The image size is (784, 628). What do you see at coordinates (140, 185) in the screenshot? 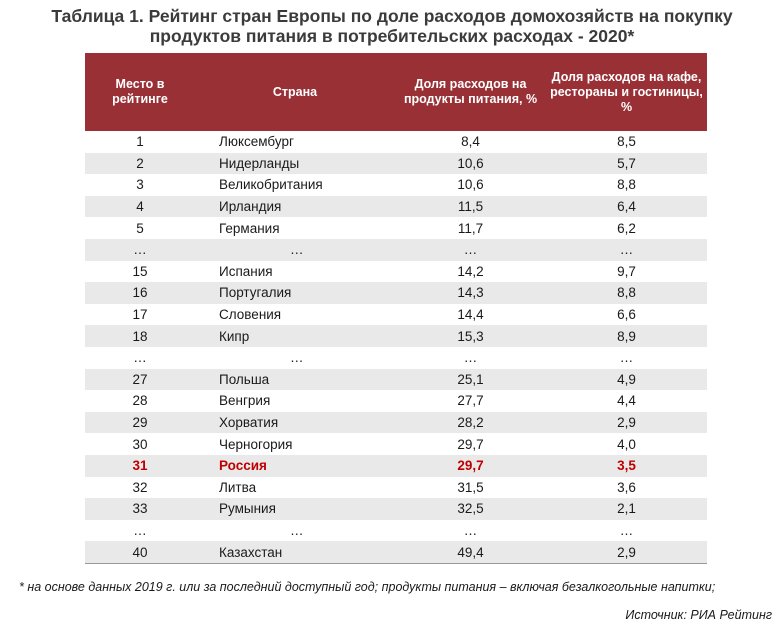
I see `rank-cell: 3` at bounding box center [140, 185].